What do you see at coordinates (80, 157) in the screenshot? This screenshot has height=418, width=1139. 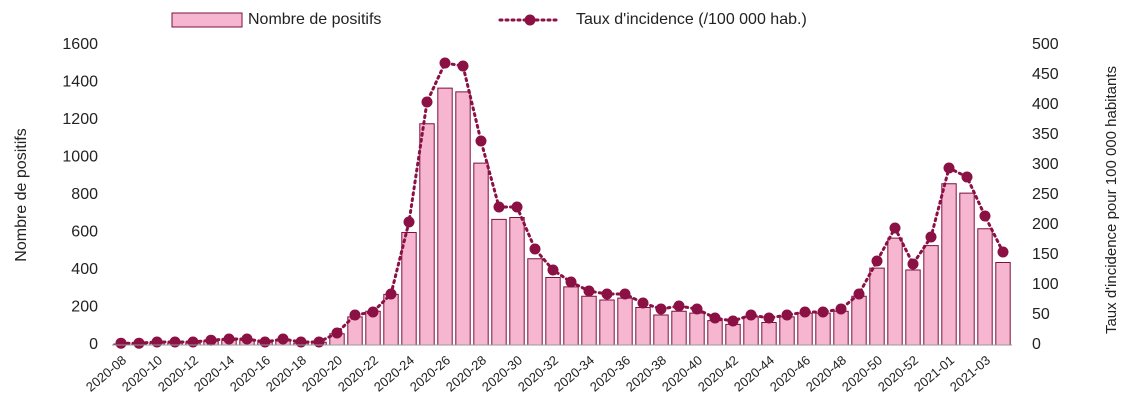 I see `y-tick-label: 1000` at bounding box center [80, 157].